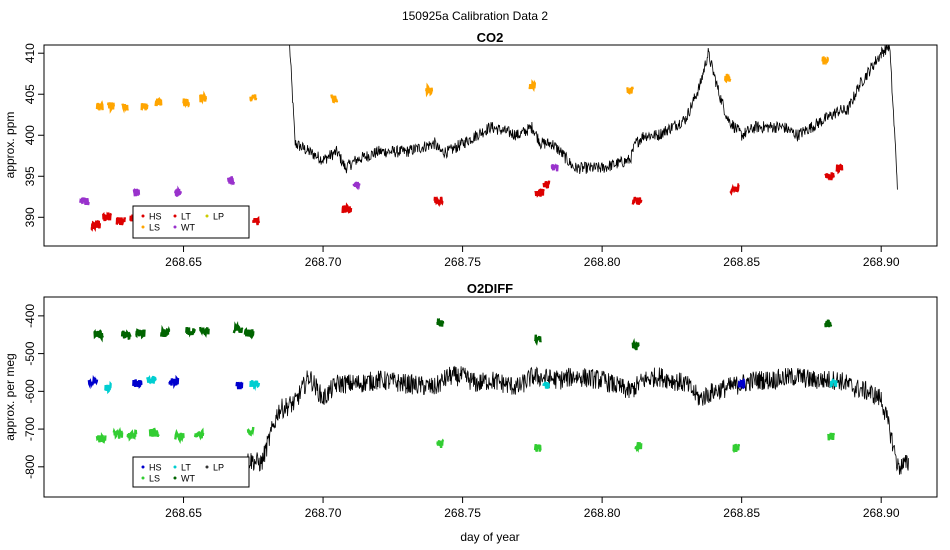  I want to click on co2-title: CO2, so click(490, 37).